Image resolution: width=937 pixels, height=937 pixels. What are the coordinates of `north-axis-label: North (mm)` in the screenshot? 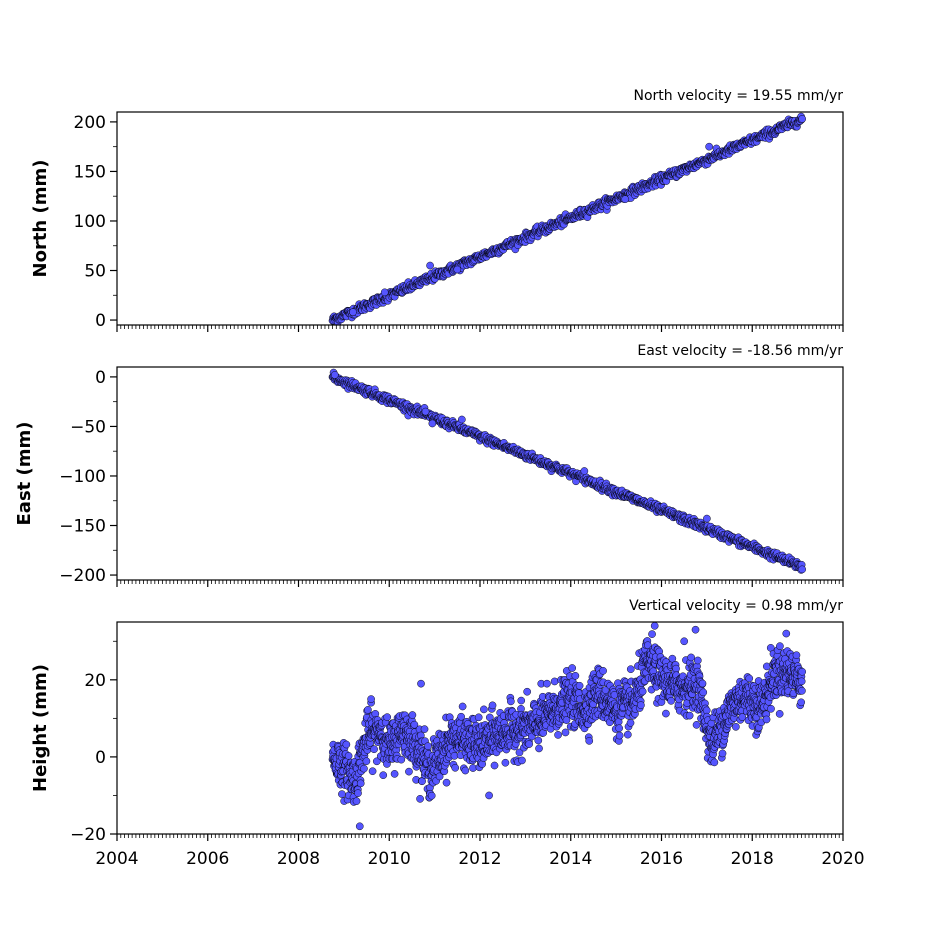 It's located at (40, 219).